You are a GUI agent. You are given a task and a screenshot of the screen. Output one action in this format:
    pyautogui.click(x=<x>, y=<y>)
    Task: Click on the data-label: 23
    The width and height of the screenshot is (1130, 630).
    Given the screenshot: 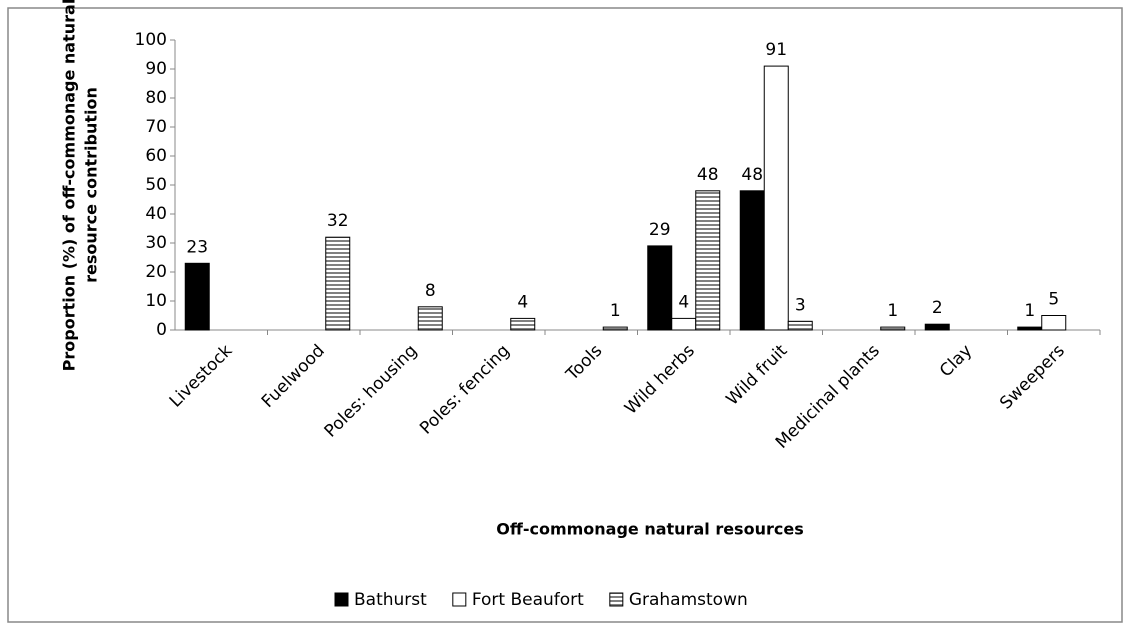 What is the action you would take?
    pyautogui.click(x=197, y=247)
    